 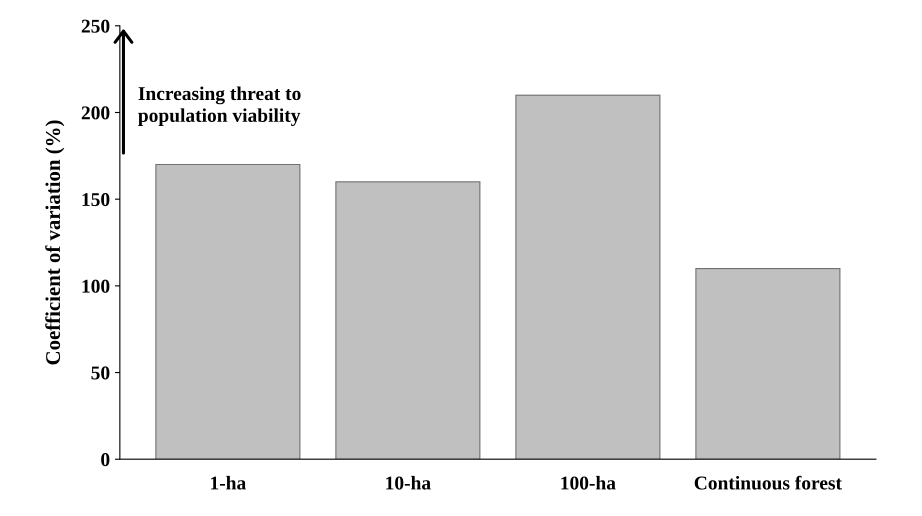 What do you see at coordinates (408, 483) in the screenshot?
I see `x-tick-label: 10-ha` at bounding box center [408, 483].